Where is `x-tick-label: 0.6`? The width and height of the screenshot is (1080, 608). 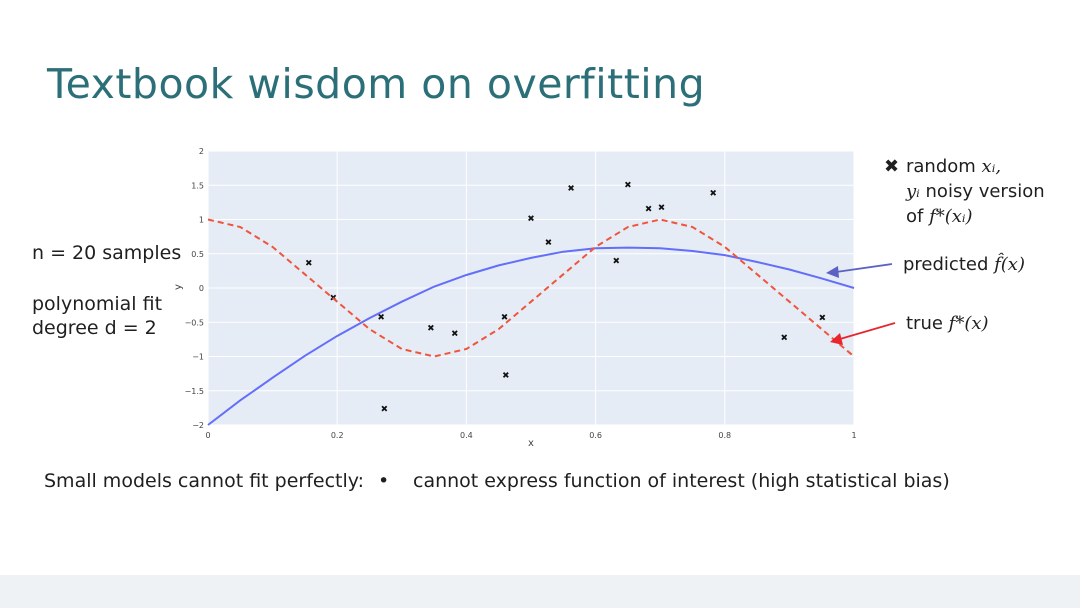 x-tick-label: 0.6 is located at coordinates (595, 435).